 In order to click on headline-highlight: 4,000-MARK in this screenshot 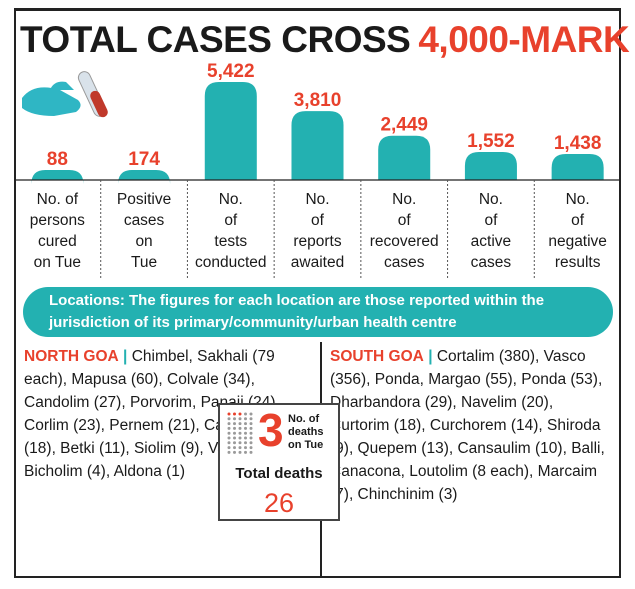, I will do `click(524, 39)`.